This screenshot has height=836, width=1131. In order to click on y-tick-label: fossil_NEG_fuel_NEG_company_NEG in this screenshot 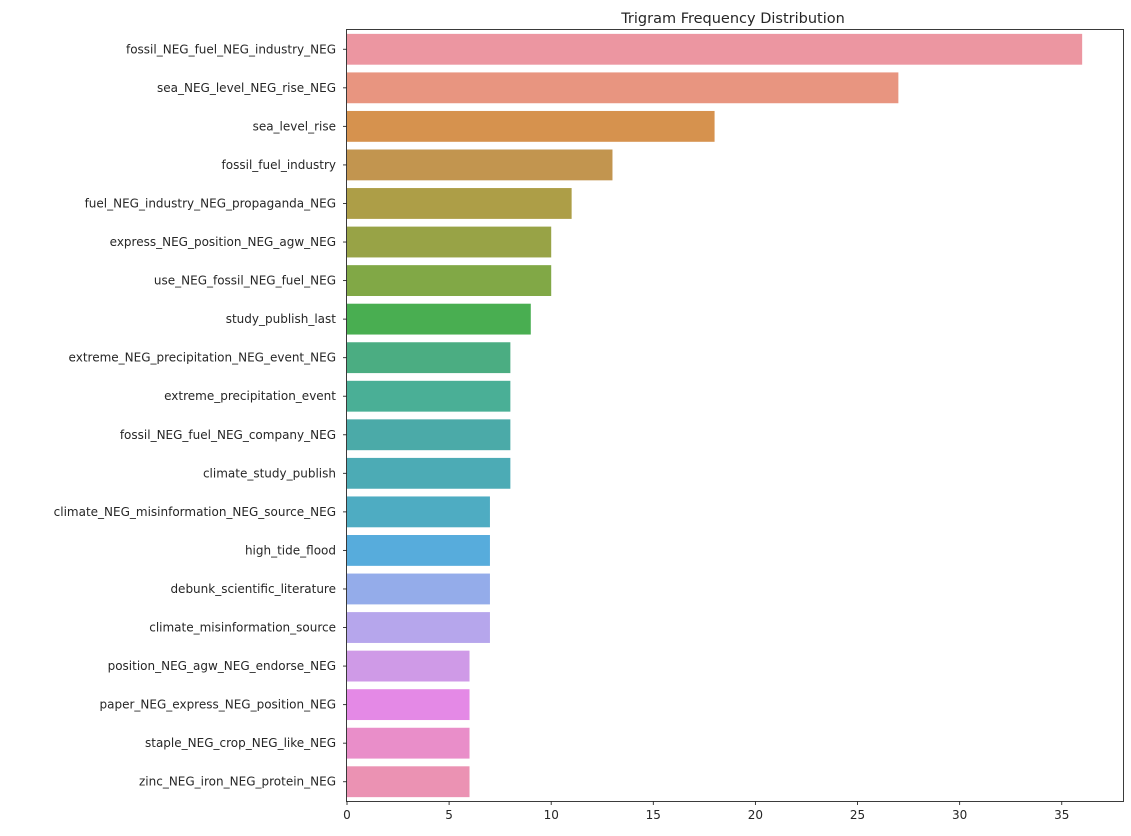, I will do `click(228, 435)`.